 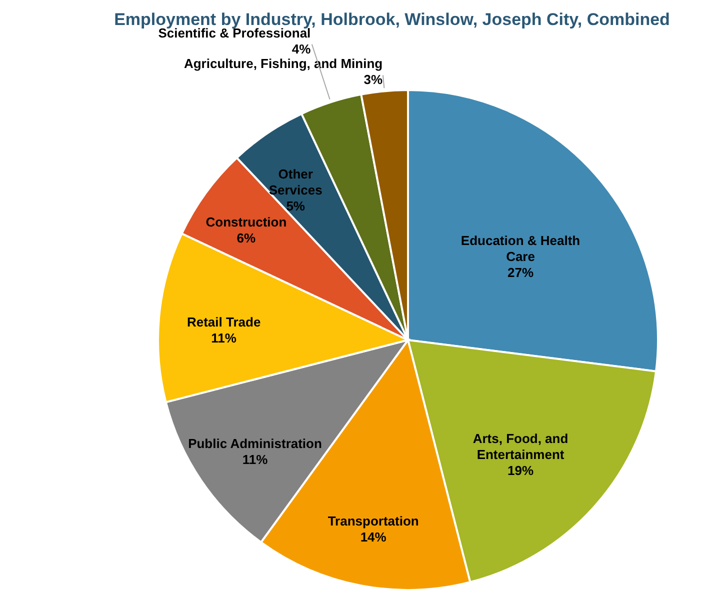 I want to click on slice-label: Transportation, so click(x=373, y=521).